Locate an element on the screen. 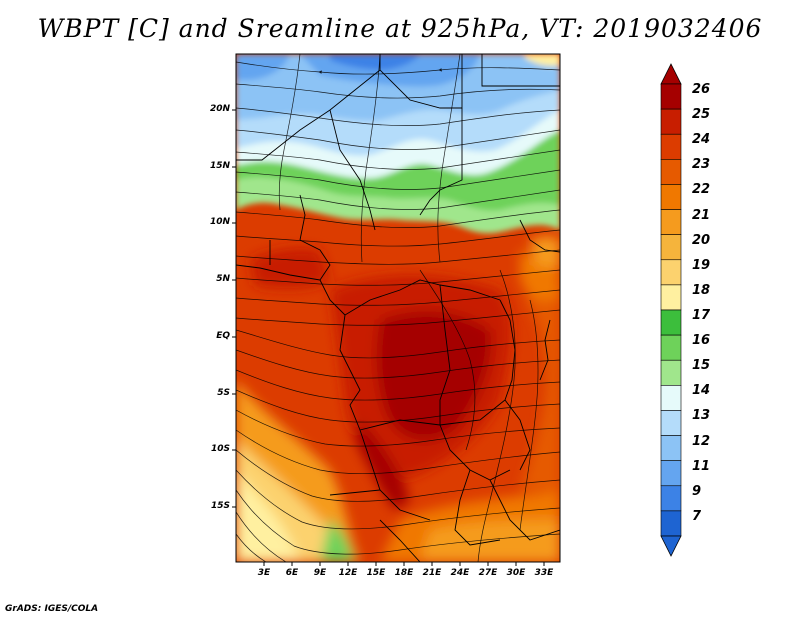  lon-label: 6E is located at coordinates (292, 573).